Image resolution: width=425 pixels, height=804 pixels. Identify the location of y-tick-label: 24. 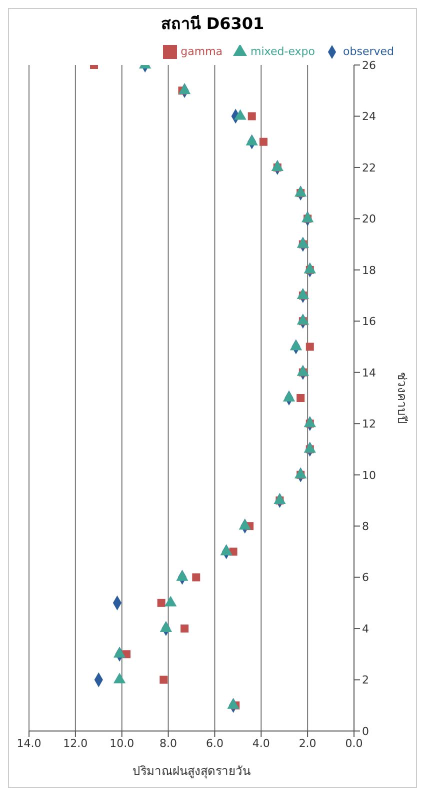
(369, 117).